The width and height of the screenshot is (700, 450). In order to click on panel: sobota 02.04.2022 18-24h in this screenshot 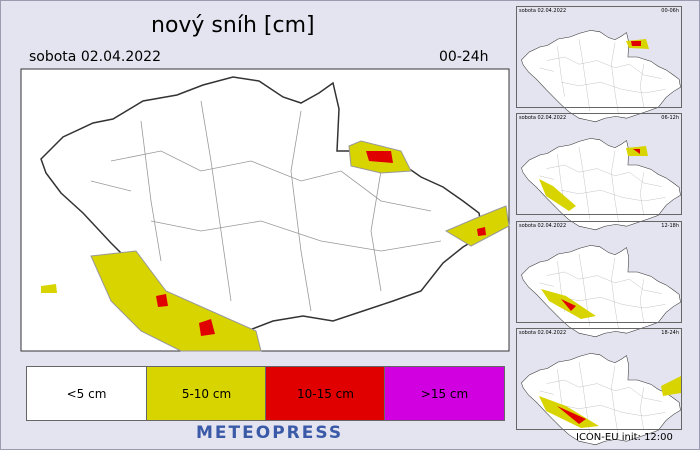, I will do `click(599, 379)`.